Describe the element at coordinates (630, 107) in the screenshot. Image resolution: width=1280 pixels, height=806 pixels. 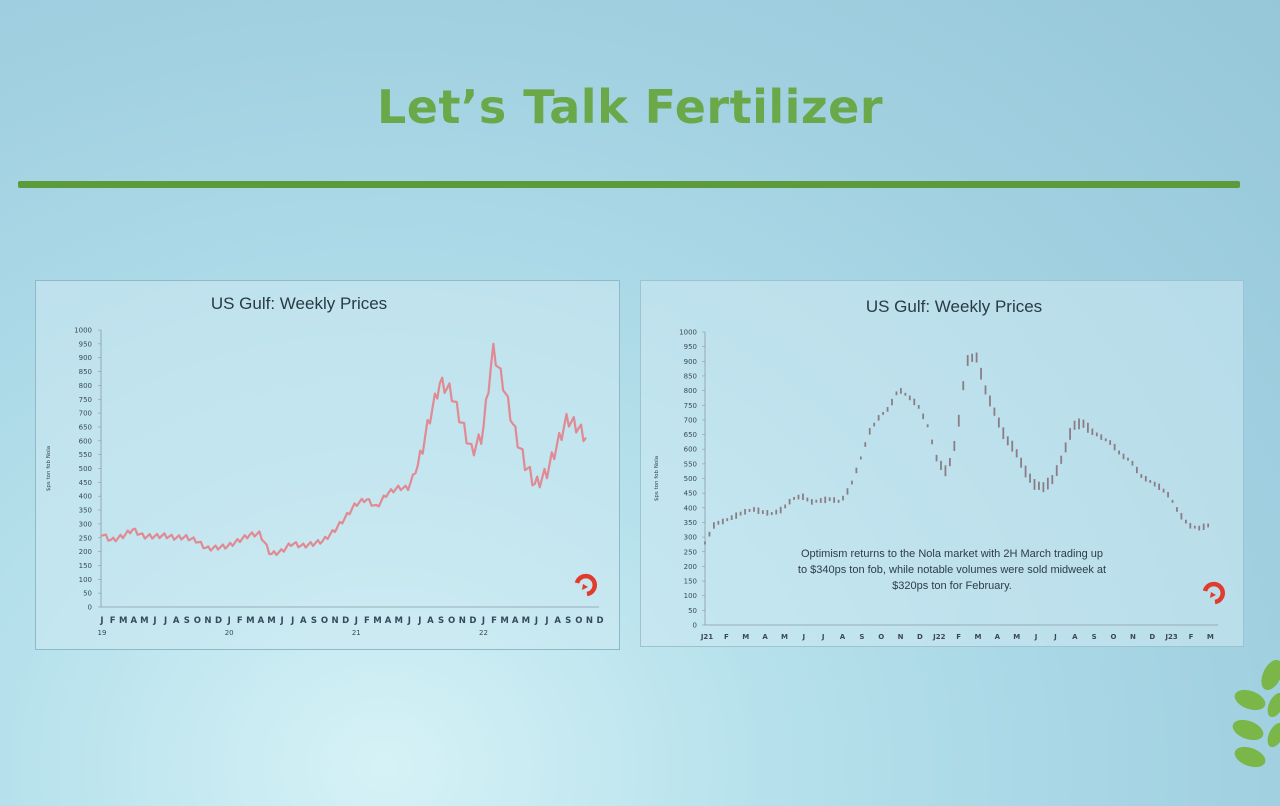
I see `slide-title: Let’s Talk Fertilizer` at that location.